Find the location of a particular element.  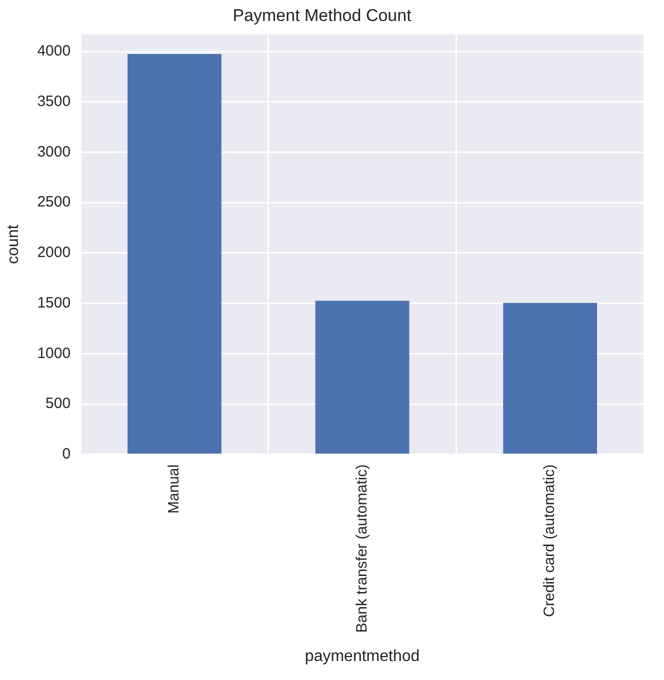

y-tick-label: 3500 is located at coordinates (54, 101).